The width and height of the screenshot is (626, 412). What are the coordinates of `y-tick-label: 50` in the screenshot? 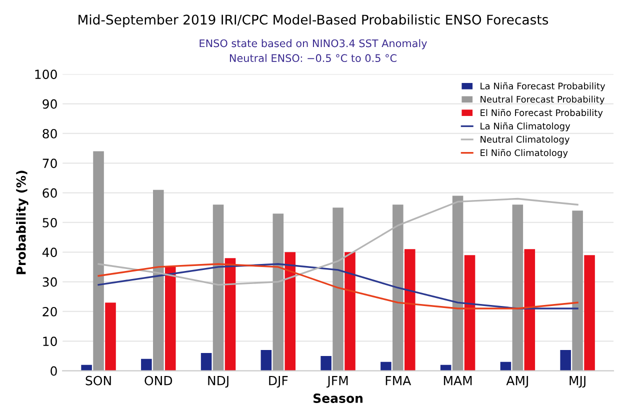 It's located at (49, 223).